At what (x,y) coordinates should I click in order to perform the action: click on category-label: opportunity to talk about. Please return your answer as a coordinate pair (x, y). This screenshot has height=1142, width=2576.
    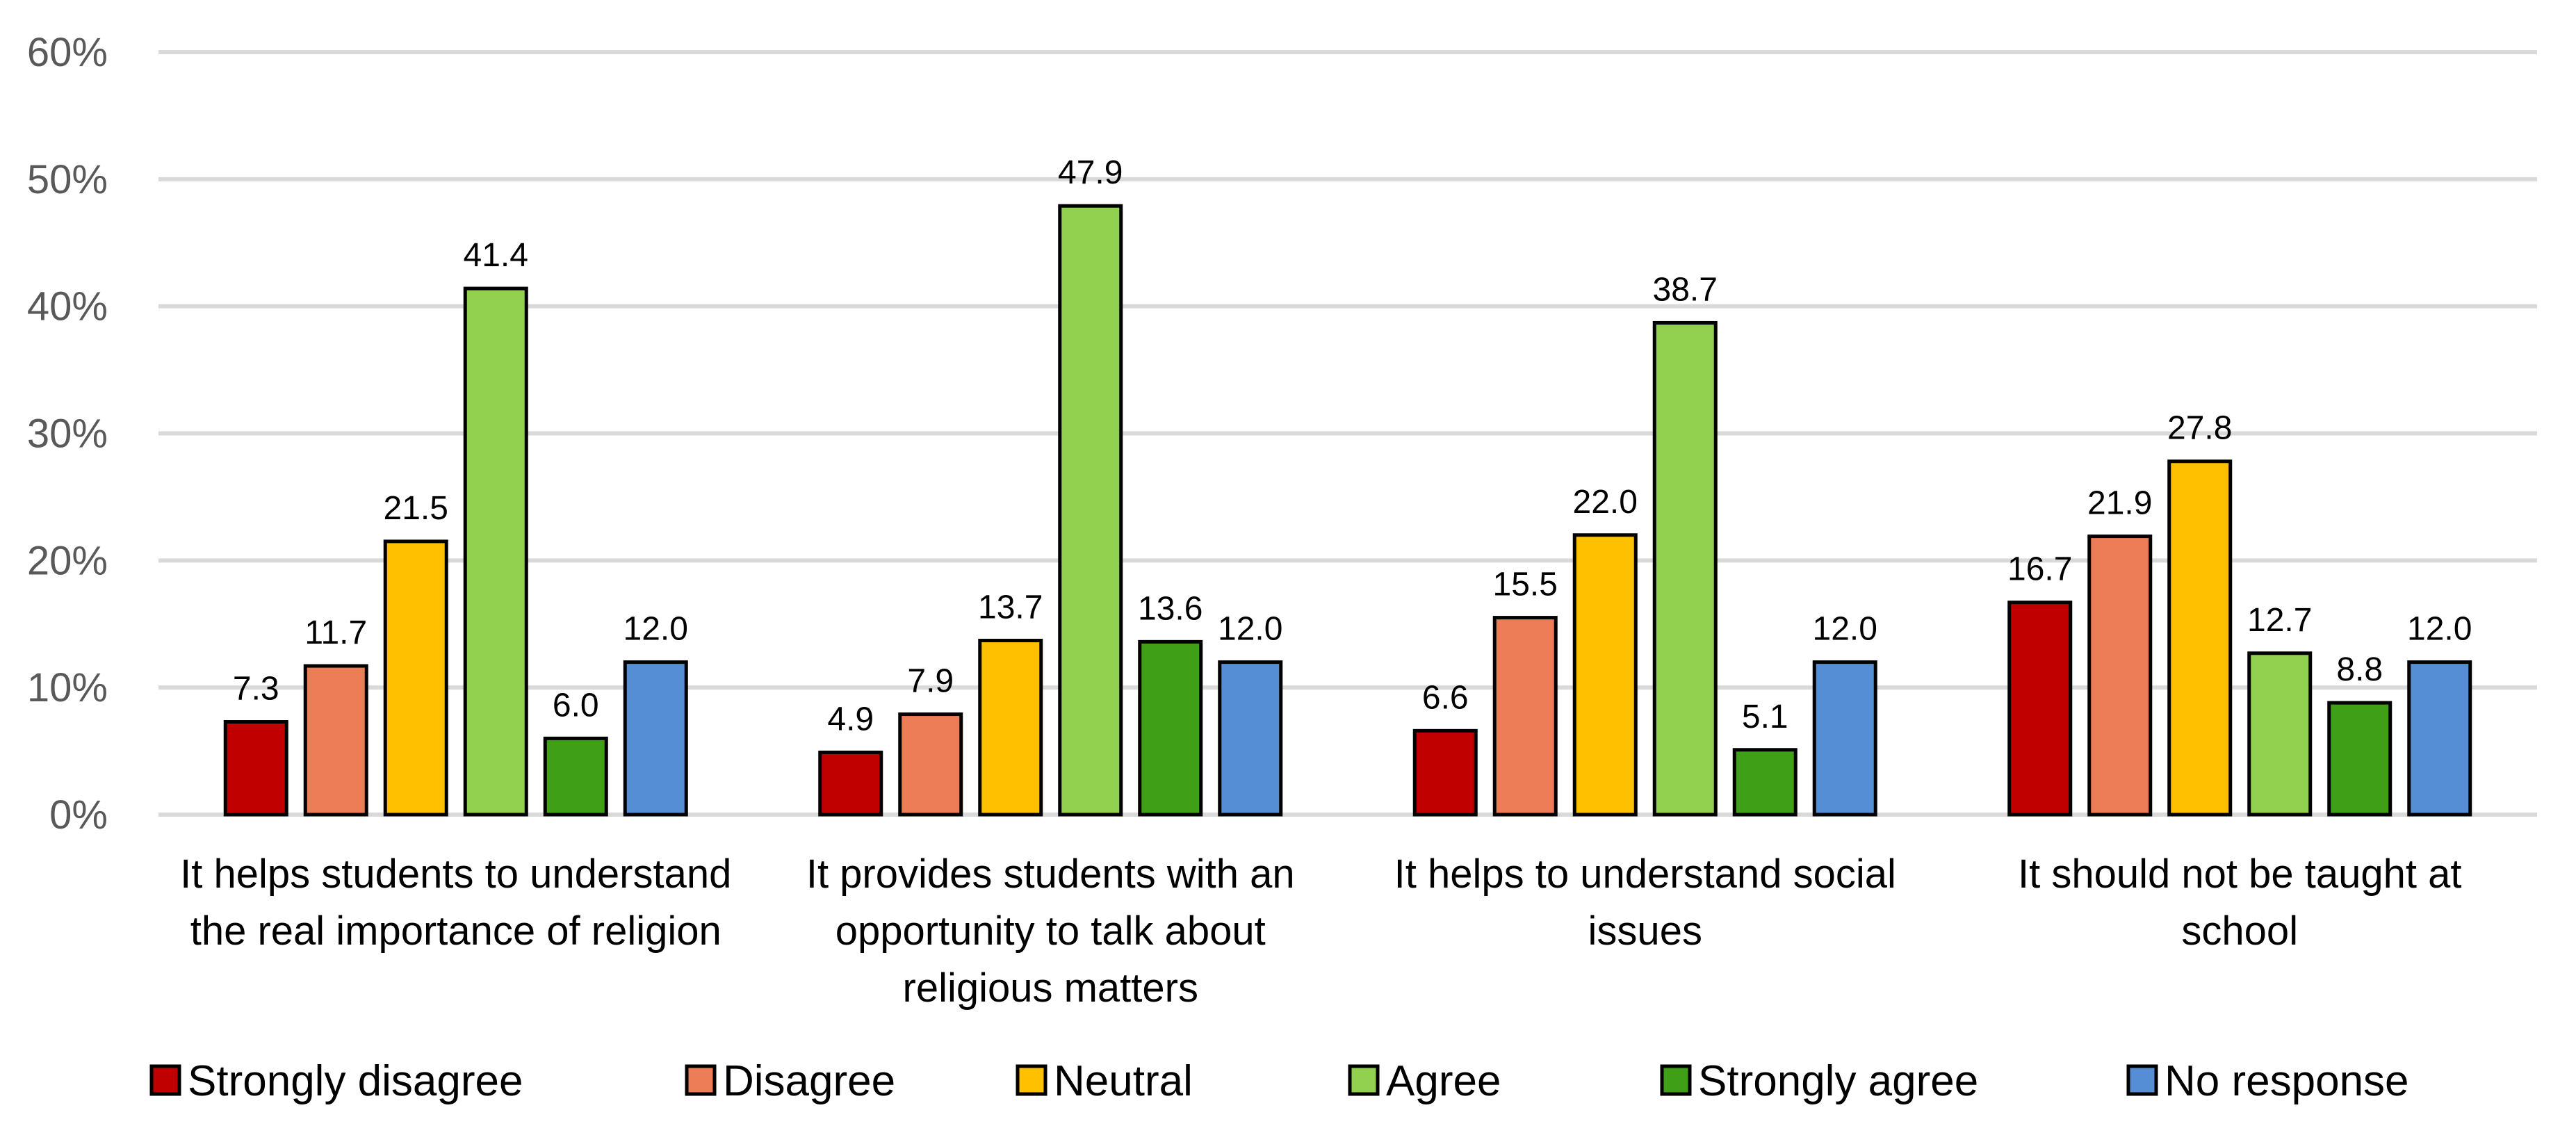
    Looking at the image, I should click on (1050, 931).